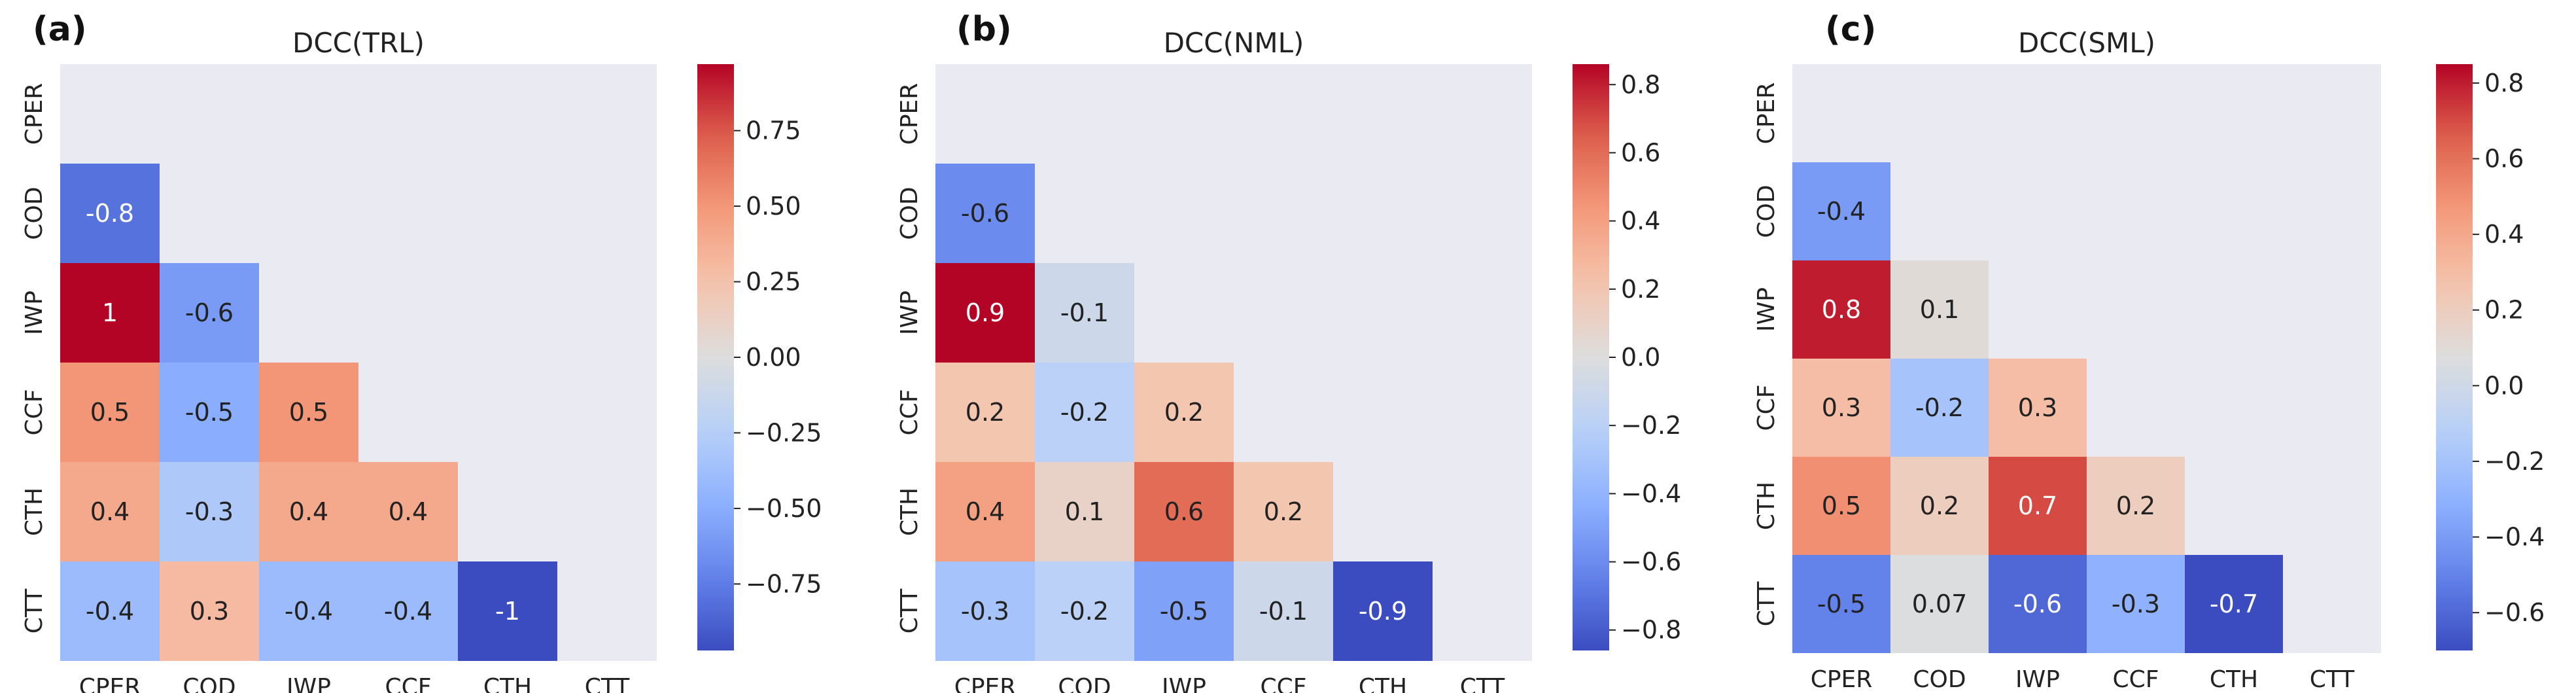 The height and width of the screenshot is (693, 2576). Describe the element at coordinates (2086, 43) in the screenshot. I see `chart-title: DCC(SML)` at that location.